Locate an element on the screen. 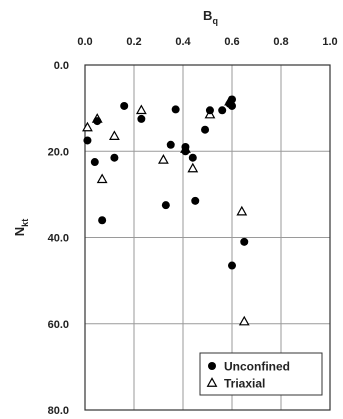 The height and width of the screenshot is (419, 343). legend-label: Triaxial is located at coordinates (244, 384).